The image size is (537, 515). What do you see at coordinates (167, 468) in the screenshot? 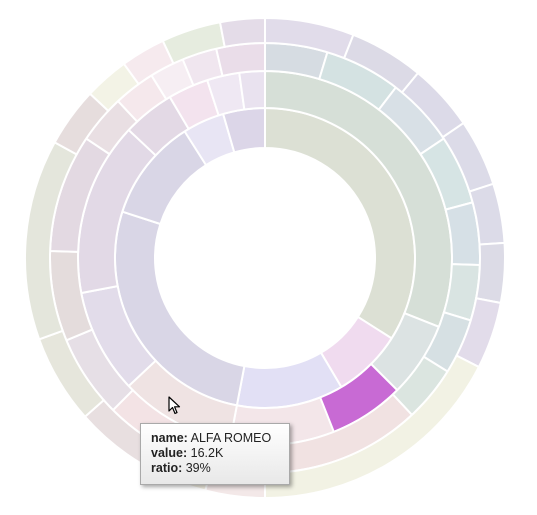
I see `tooltip-ratio-label: ratio:` at bounding box center [167, 468].